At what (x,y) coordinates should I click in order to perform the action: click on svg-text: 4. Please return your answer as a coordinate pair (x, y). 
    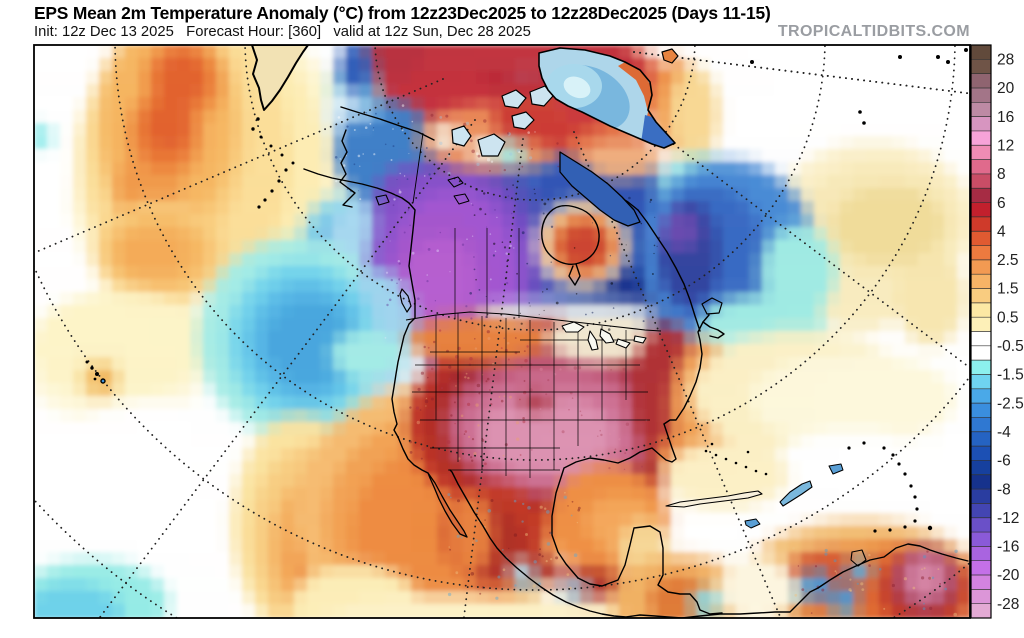
    Looking at the image, I should click on (1001, 231).